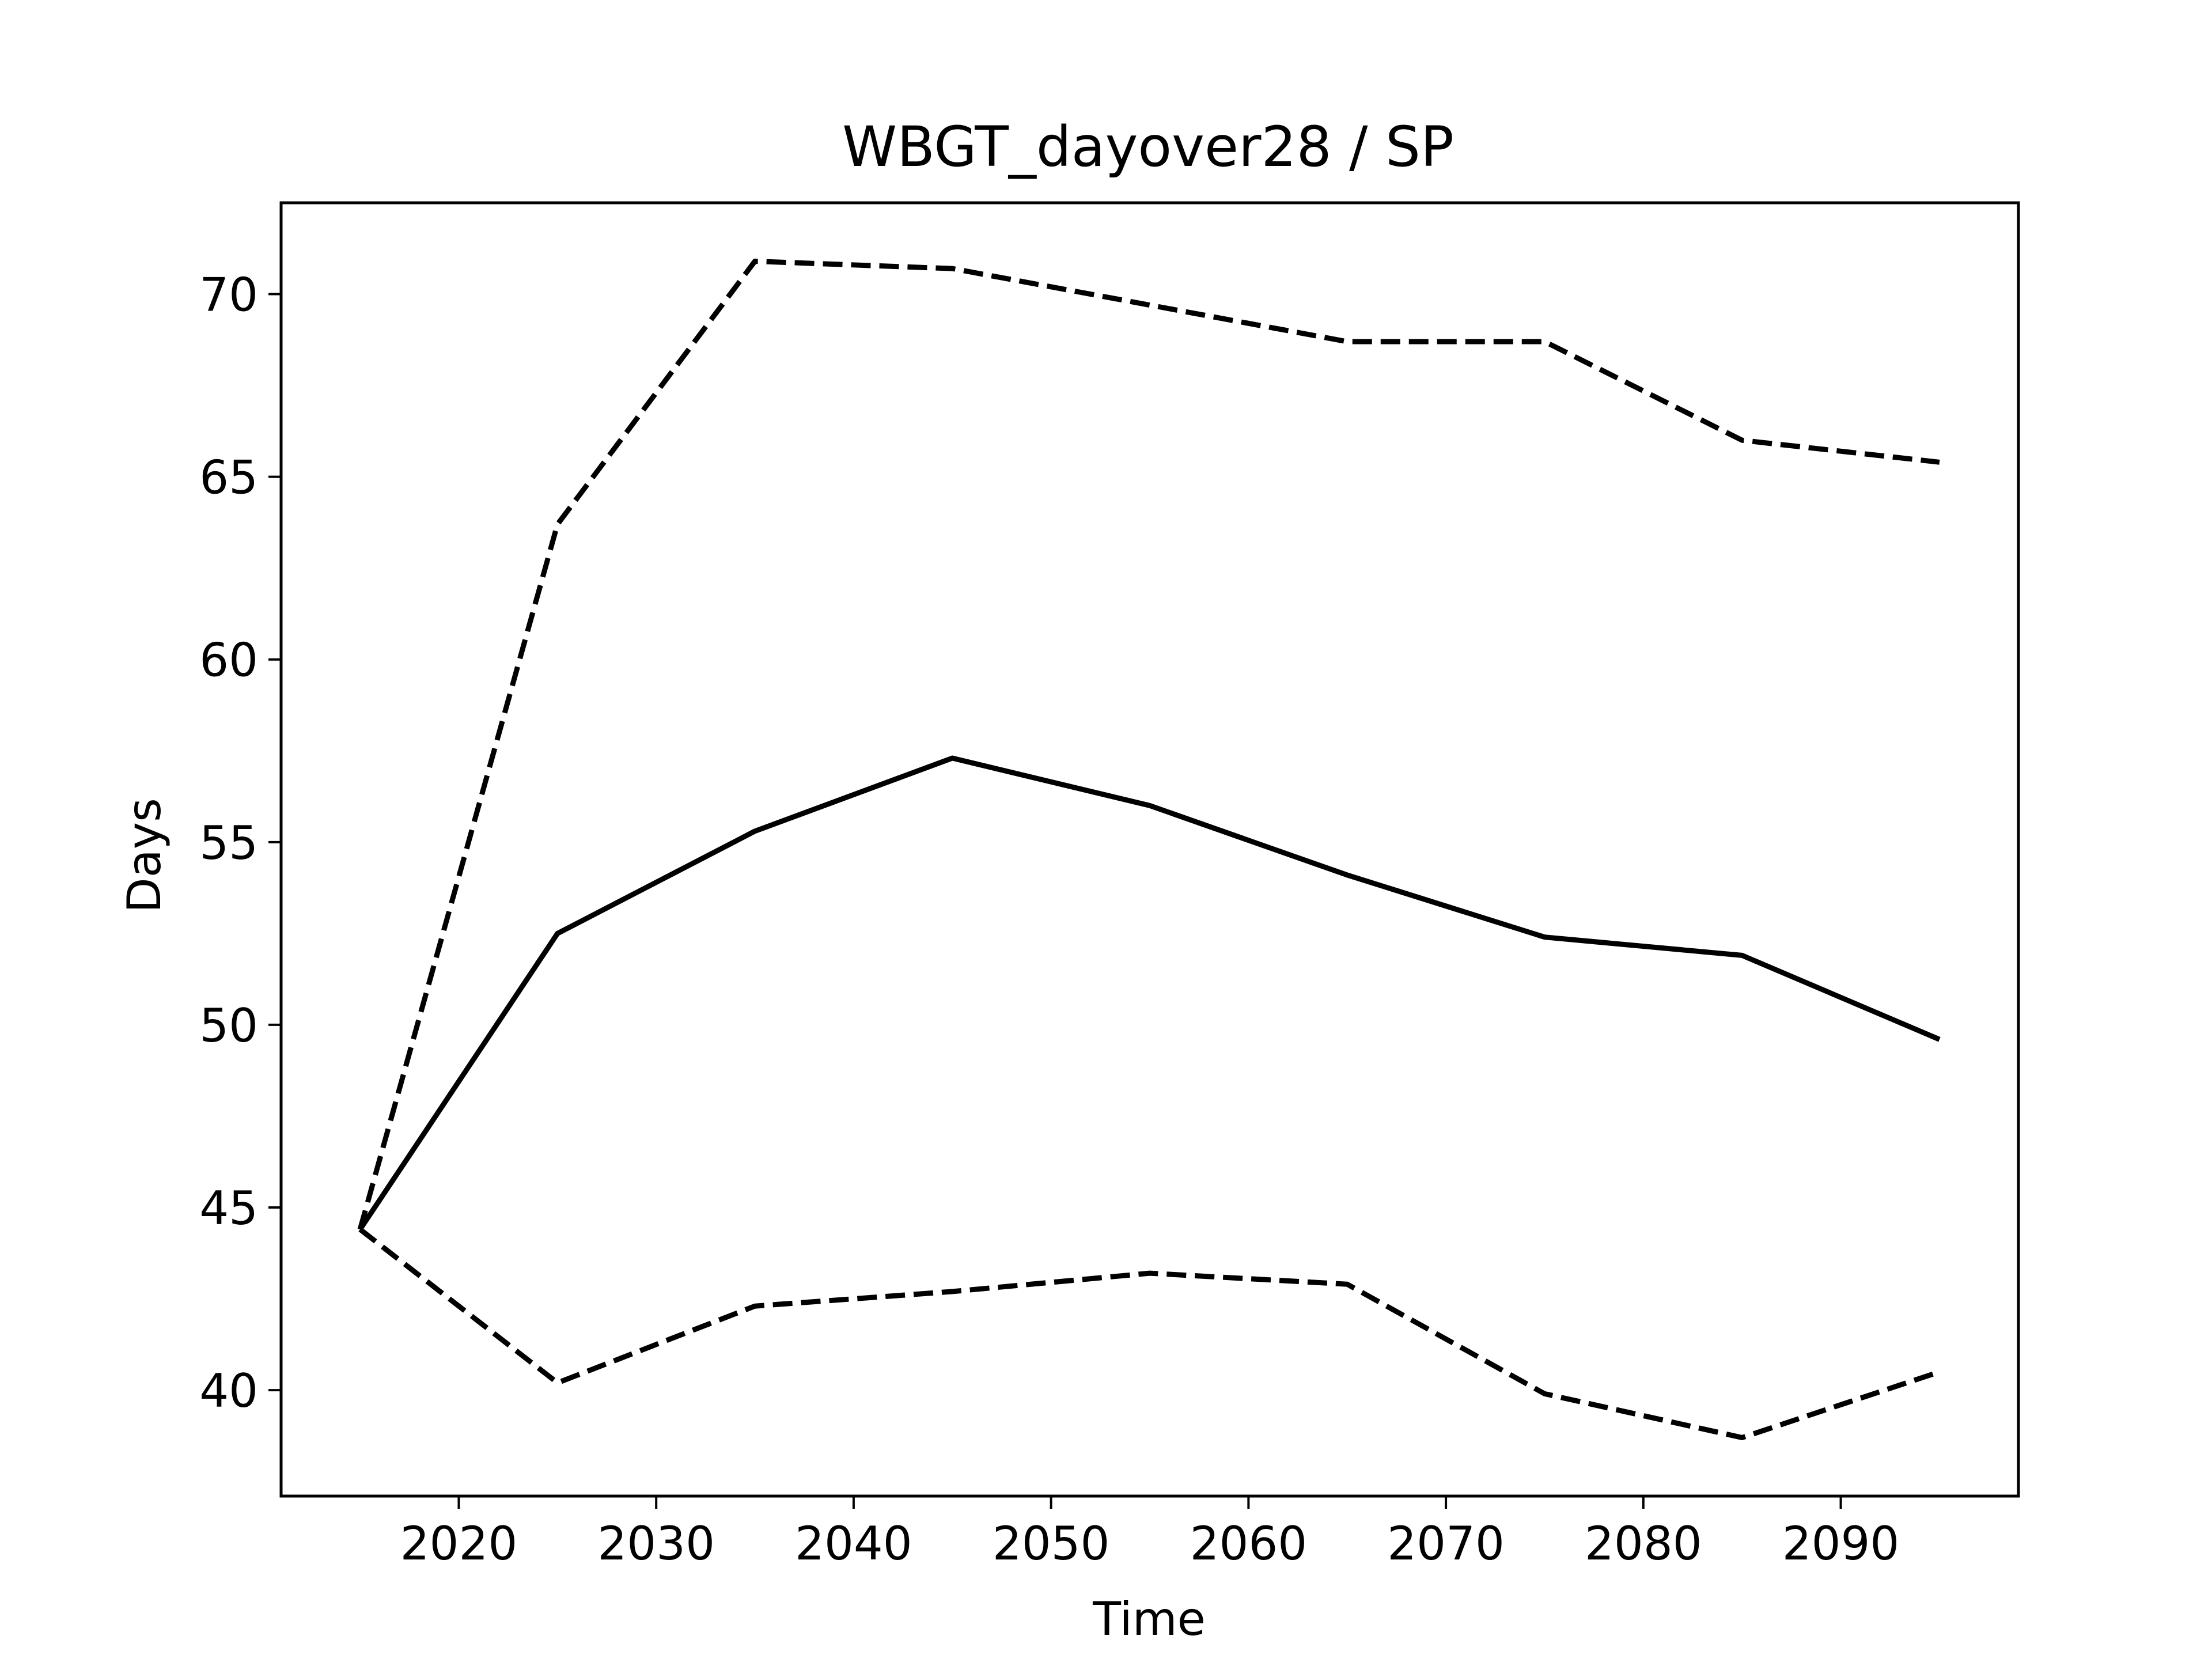 Image resolution: width=2212 pixels, height=1662 pixels. What do you see at coordinates (228, 295) in the screenshot?
I see `y-tick-label: 70` at bounding box center [228, 295].